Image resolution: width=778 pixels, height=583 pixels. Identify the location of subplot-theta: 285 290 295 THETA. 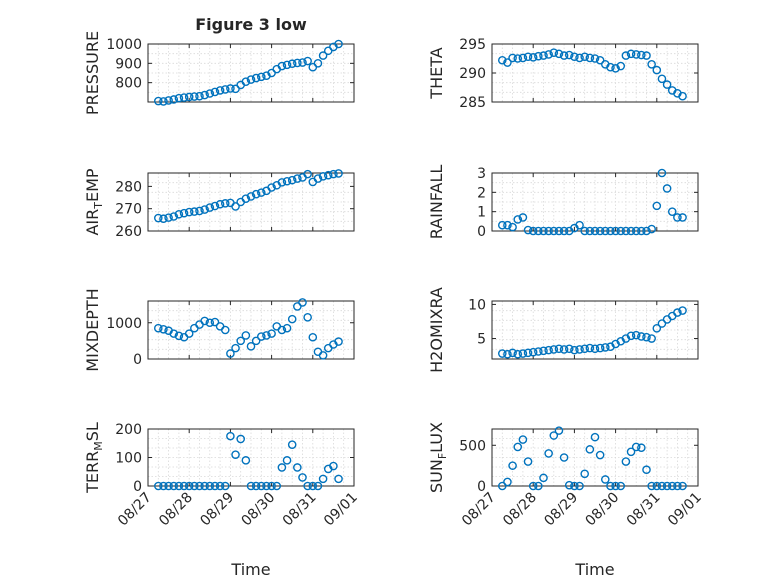
(563, 74).